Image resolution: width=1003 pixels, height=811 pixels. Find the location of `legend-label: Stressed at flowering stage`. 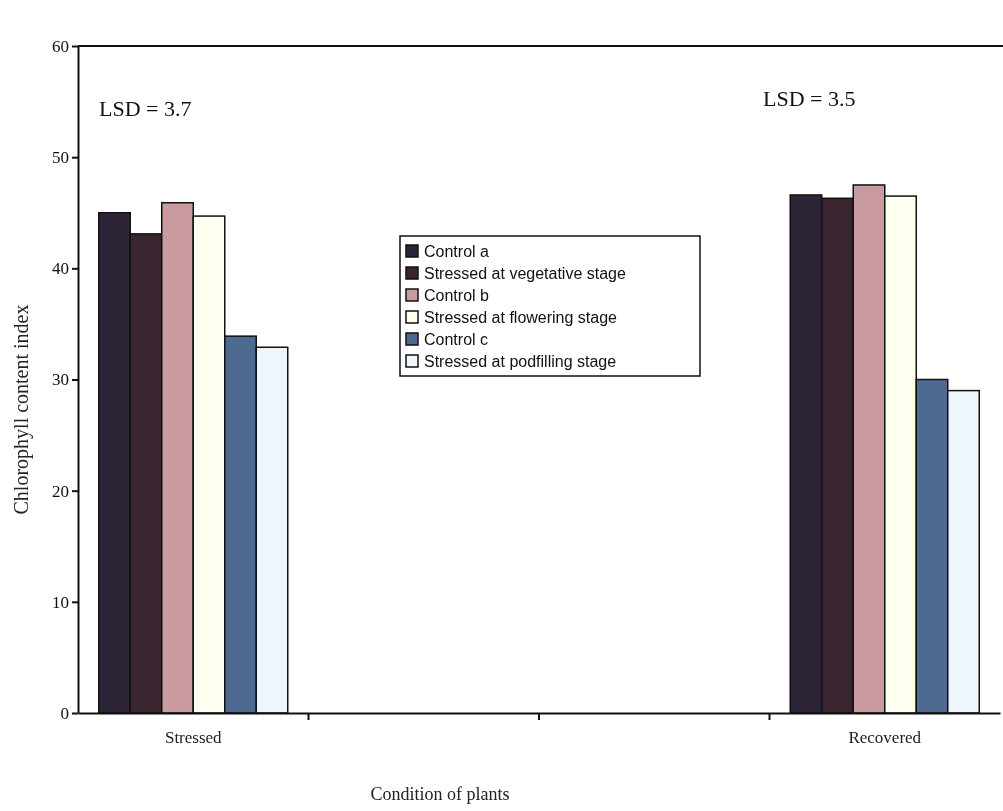

legend-label: Stressed at flowering stage is located at coordinates (521, 317).